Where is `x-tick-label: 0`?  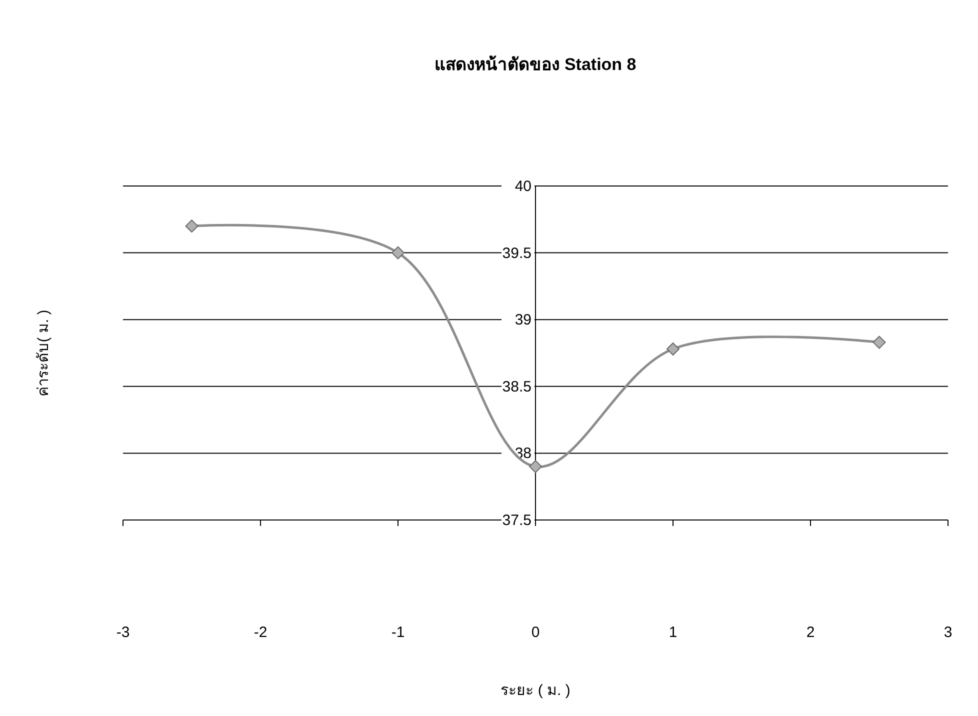
x-tick-label: 0 is located at coordinates (535, 632).